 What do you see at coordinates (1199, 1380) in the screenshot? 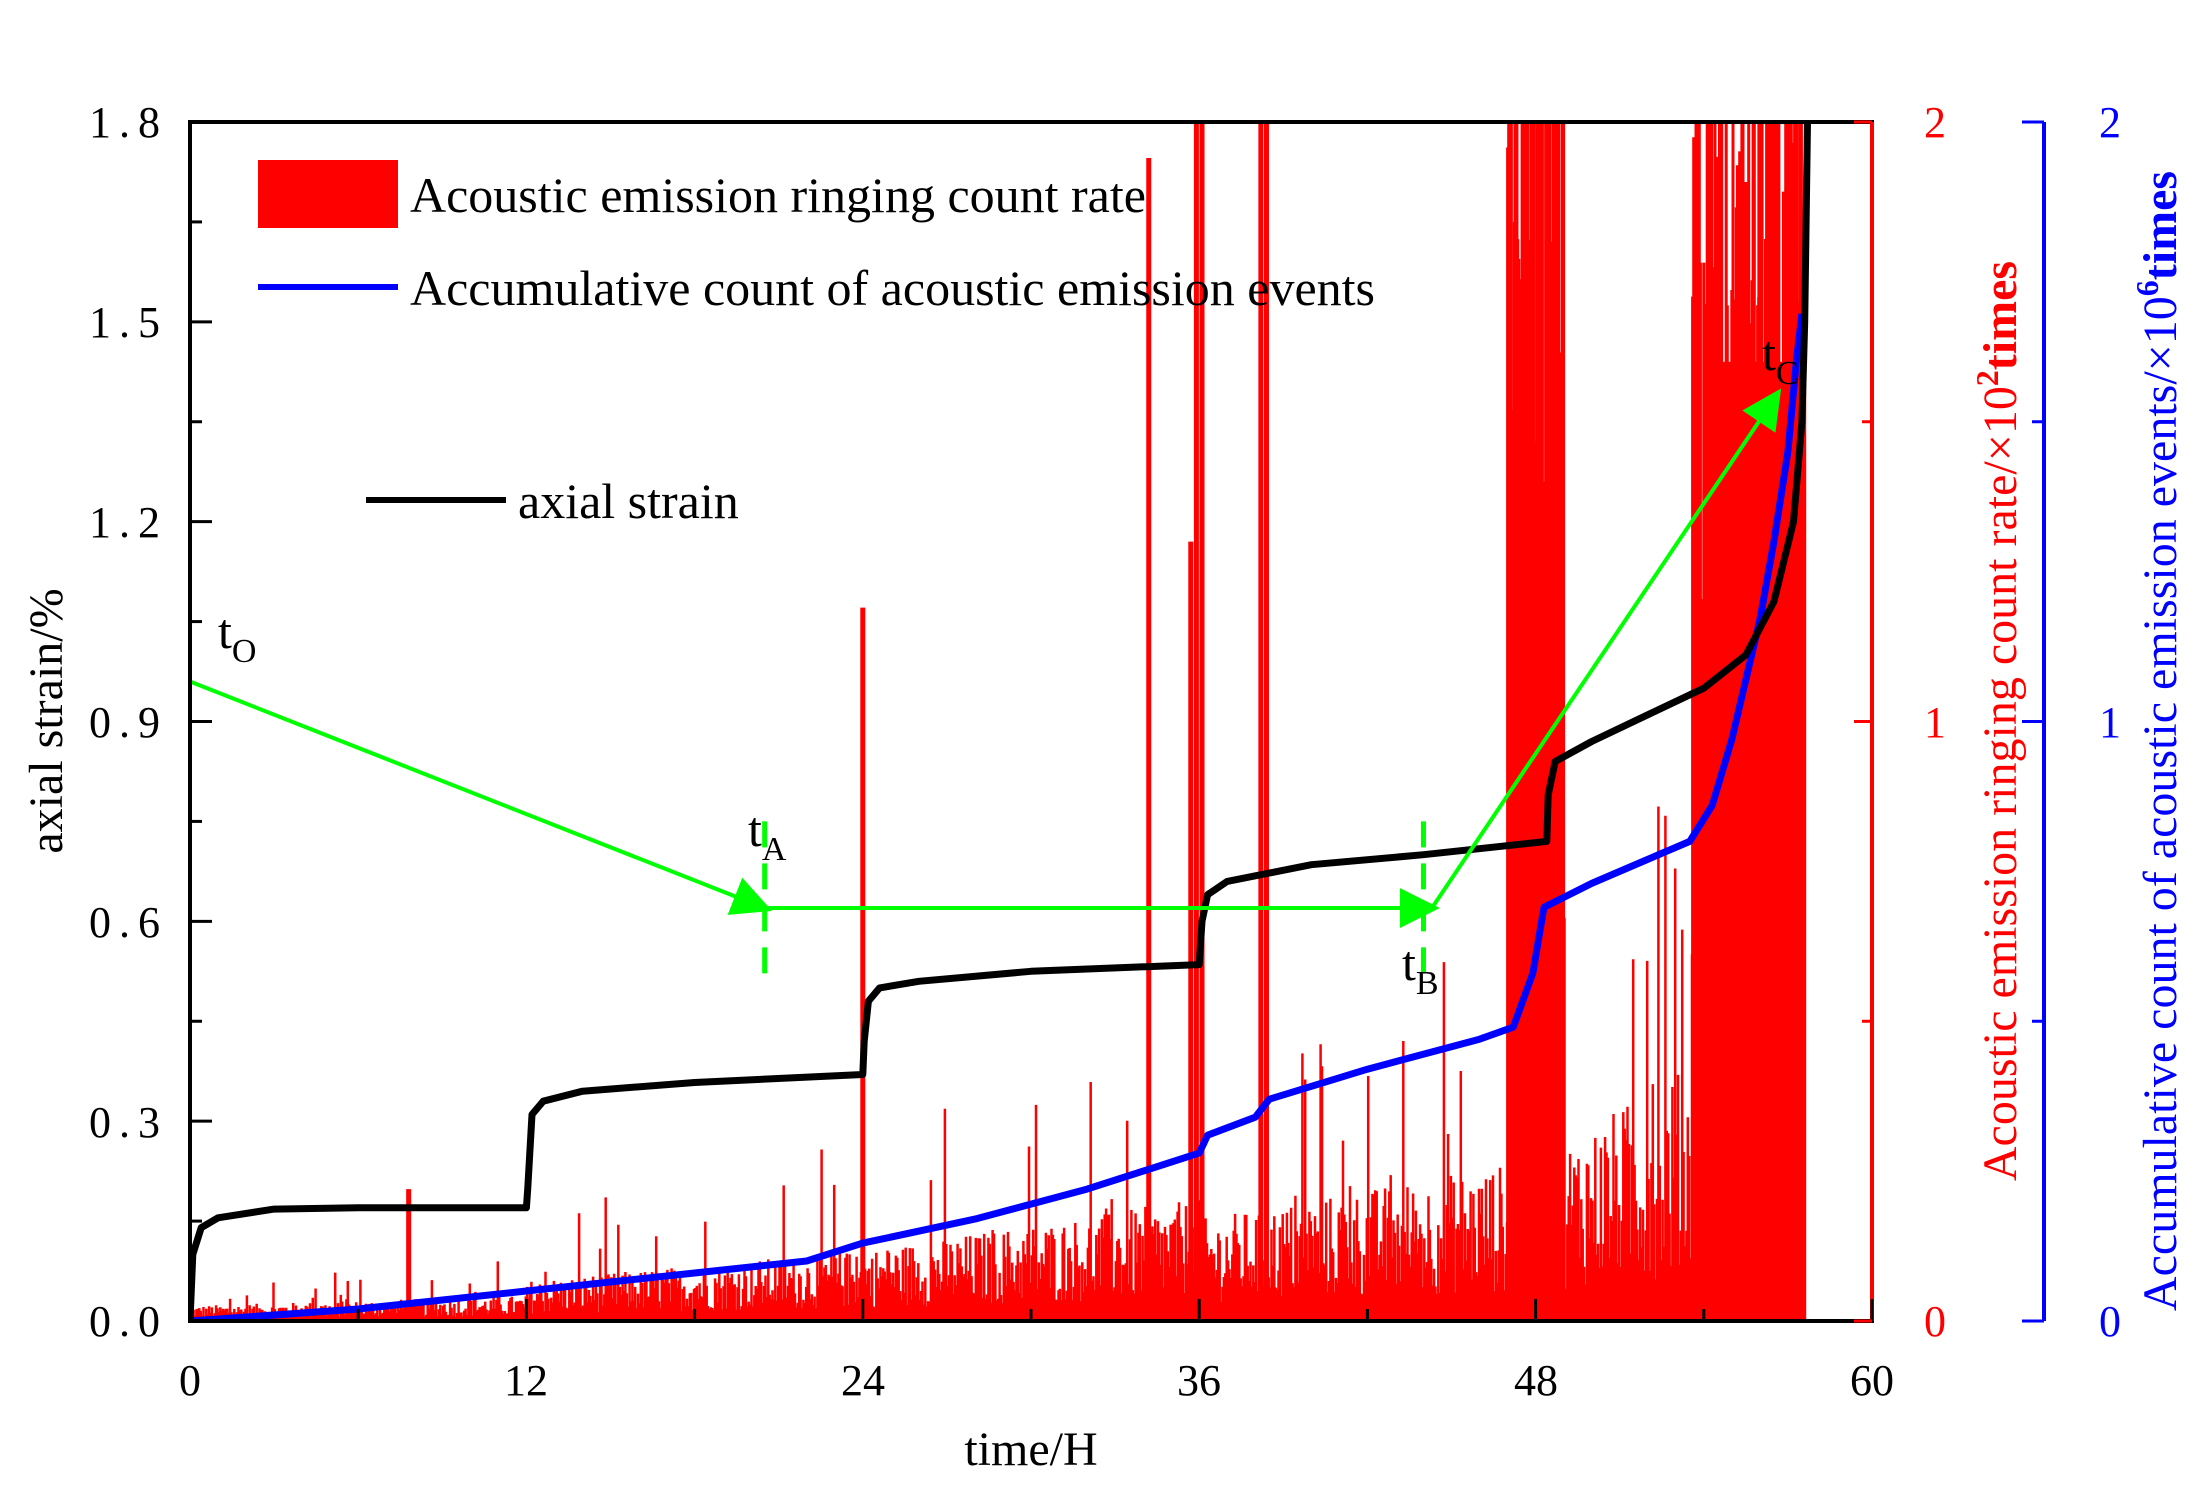
I see `x-tick-label: 36` at bounding box center [1199, 1380].